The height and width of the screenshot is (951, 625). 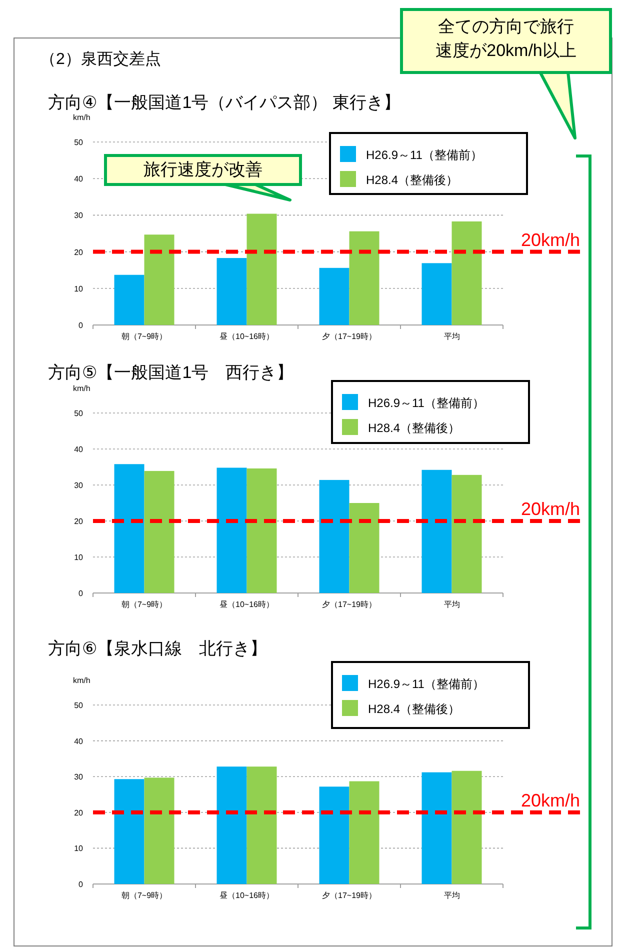 I want to click on chart-title: 方向⑥【泉水口線 北行き】, so click(x=158, y=648).